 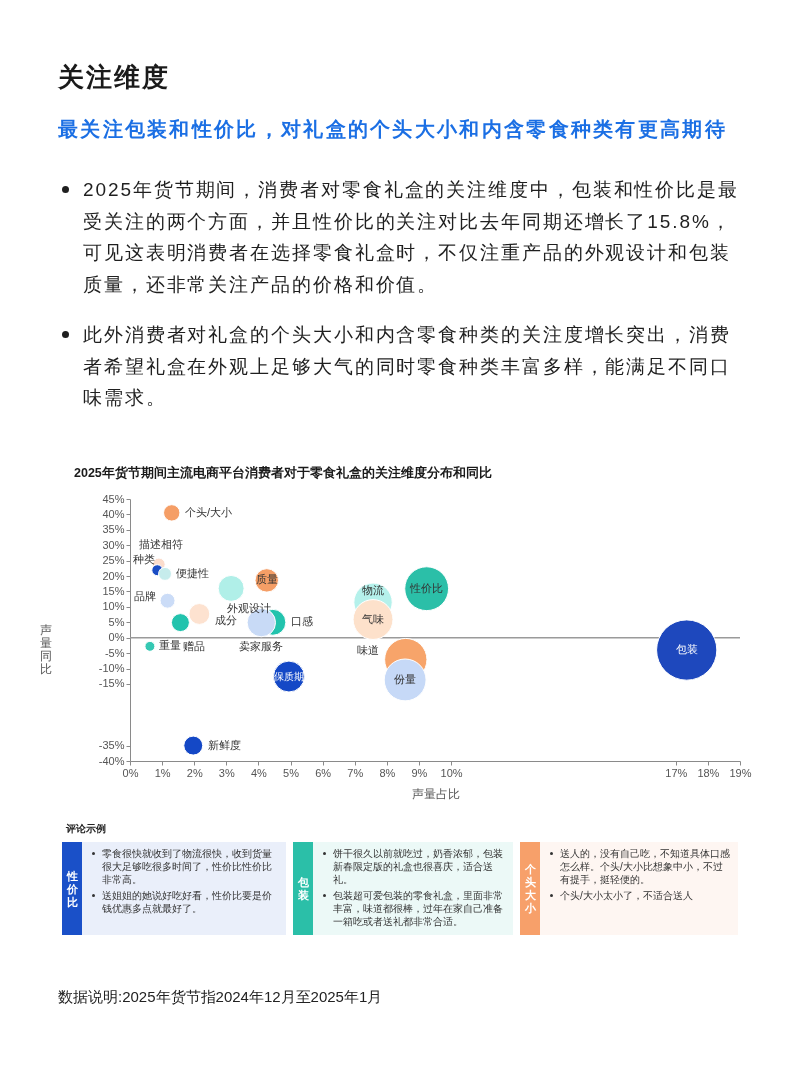 I want to click on x-tick-label: 18%, so click(x=708, y=772).